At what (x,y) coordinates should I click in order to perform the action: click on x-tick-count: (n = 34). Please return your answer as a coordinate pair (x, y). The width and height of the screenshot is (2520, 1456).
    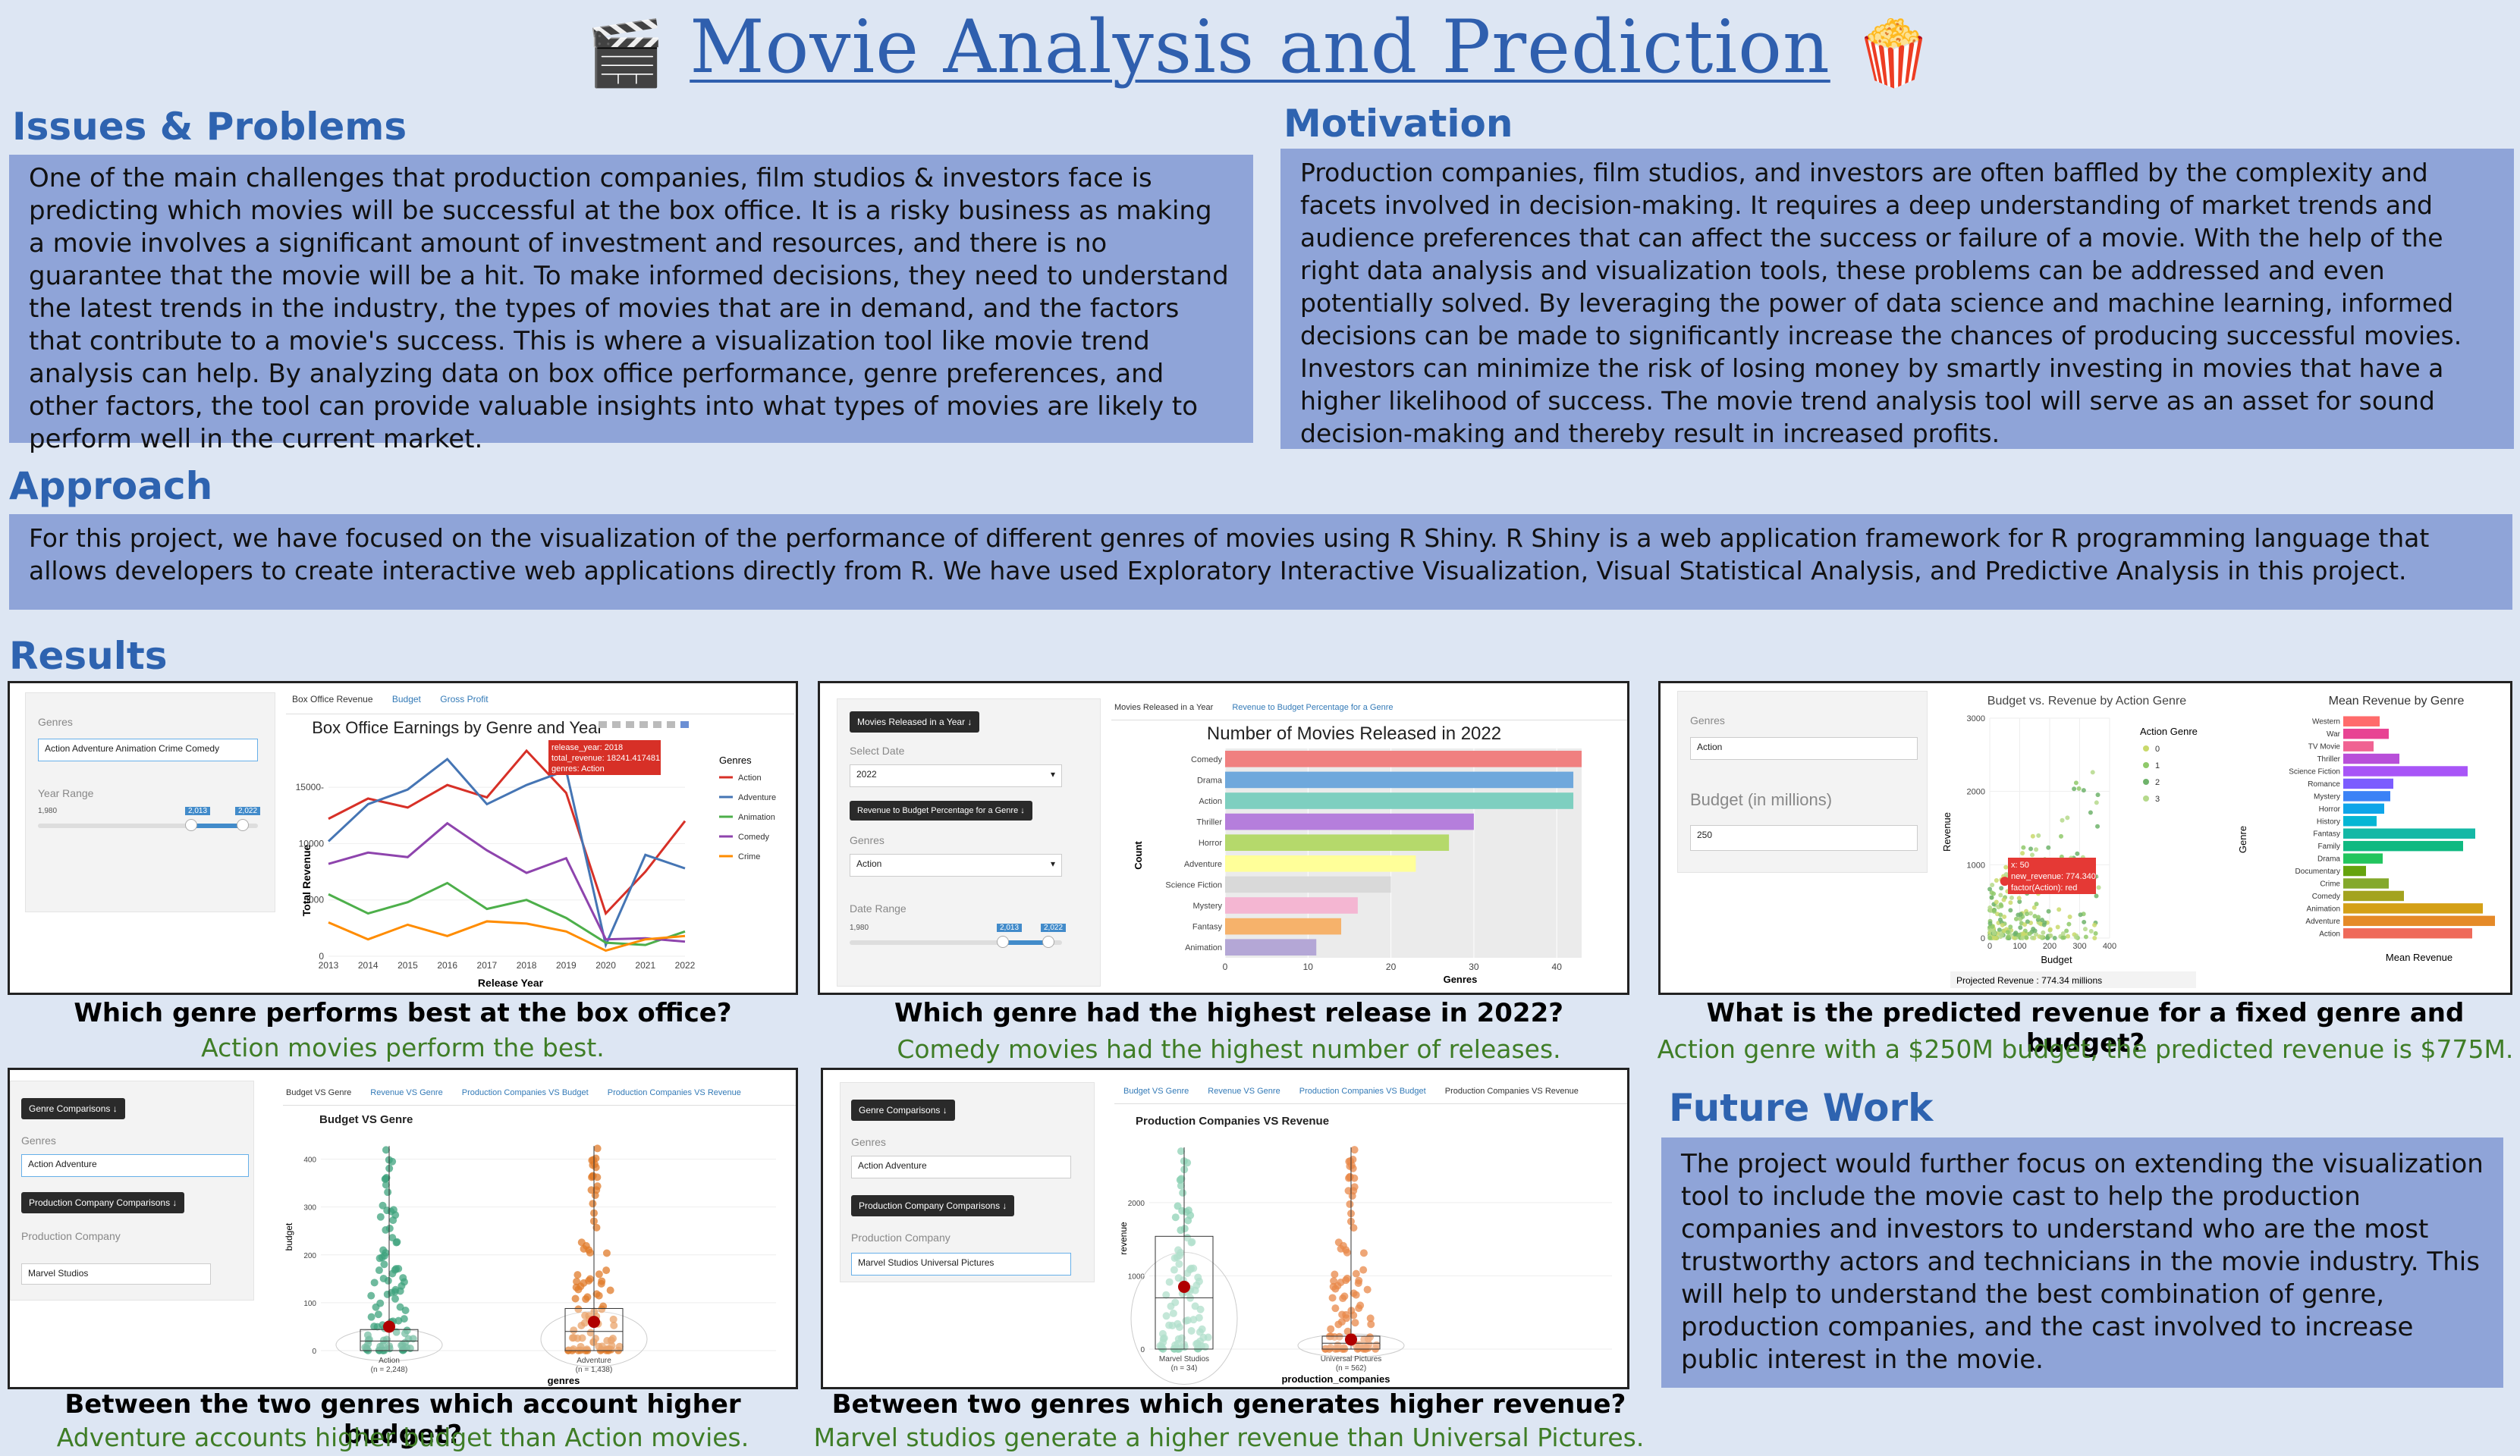
    Looking at the image, I should click on (1184, 1368).